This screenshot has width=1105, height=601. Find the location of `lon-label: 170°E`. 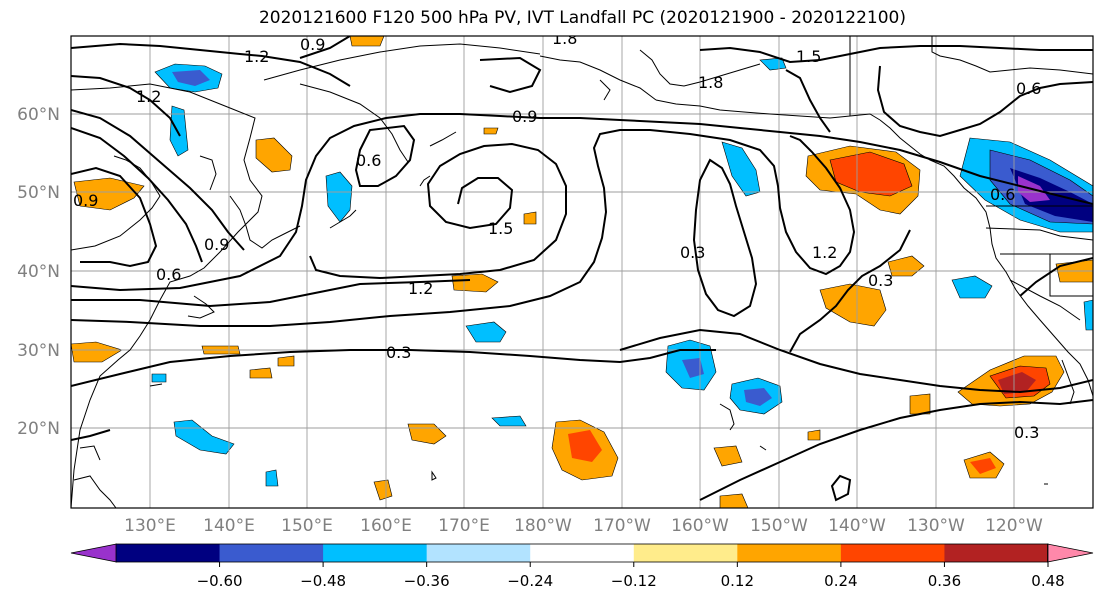

lon-label: 170°E is located at coordinates (464, 526).